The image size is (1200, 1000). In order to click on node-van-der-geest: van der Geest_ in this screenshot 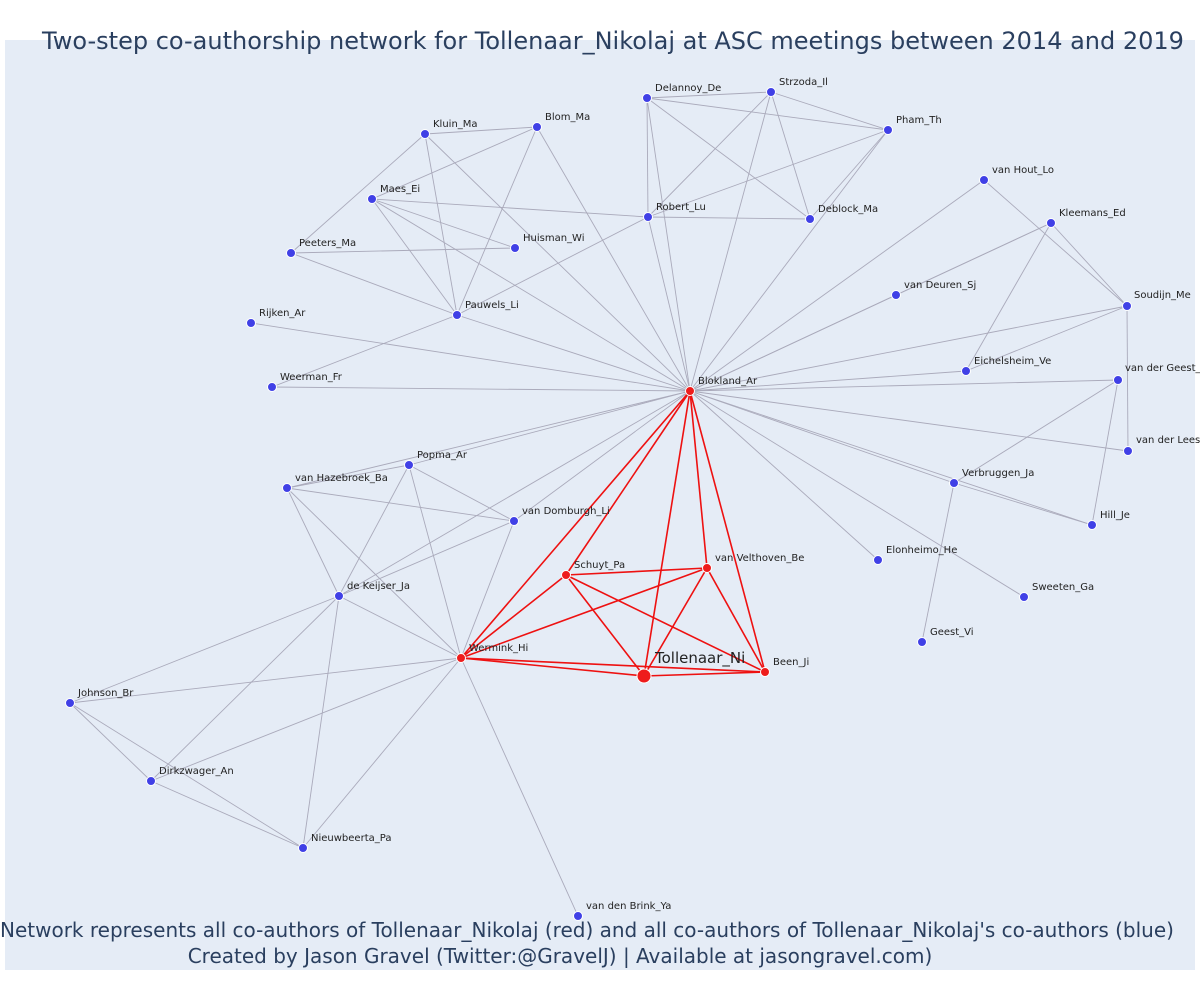, I will do `click(1156, 374)`.